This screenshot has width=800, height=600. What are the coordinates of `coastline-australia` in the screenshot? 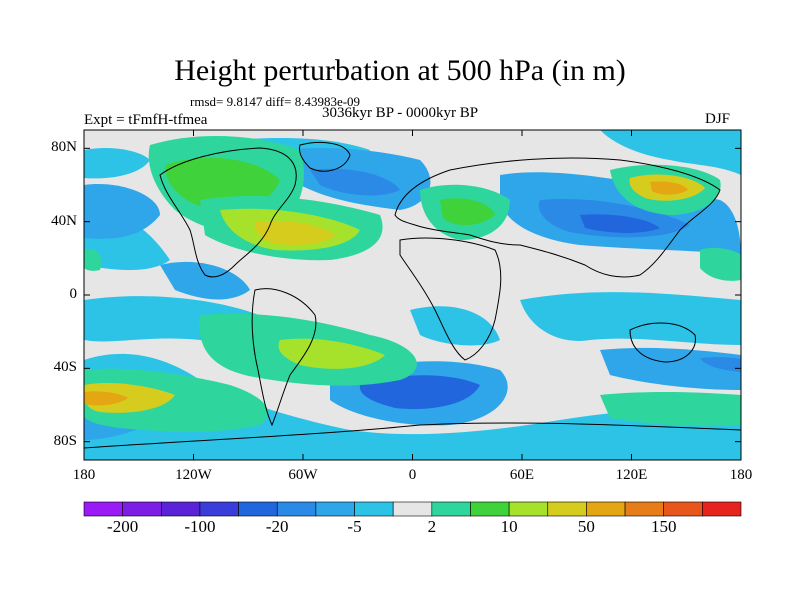 It's located at (662, 342).